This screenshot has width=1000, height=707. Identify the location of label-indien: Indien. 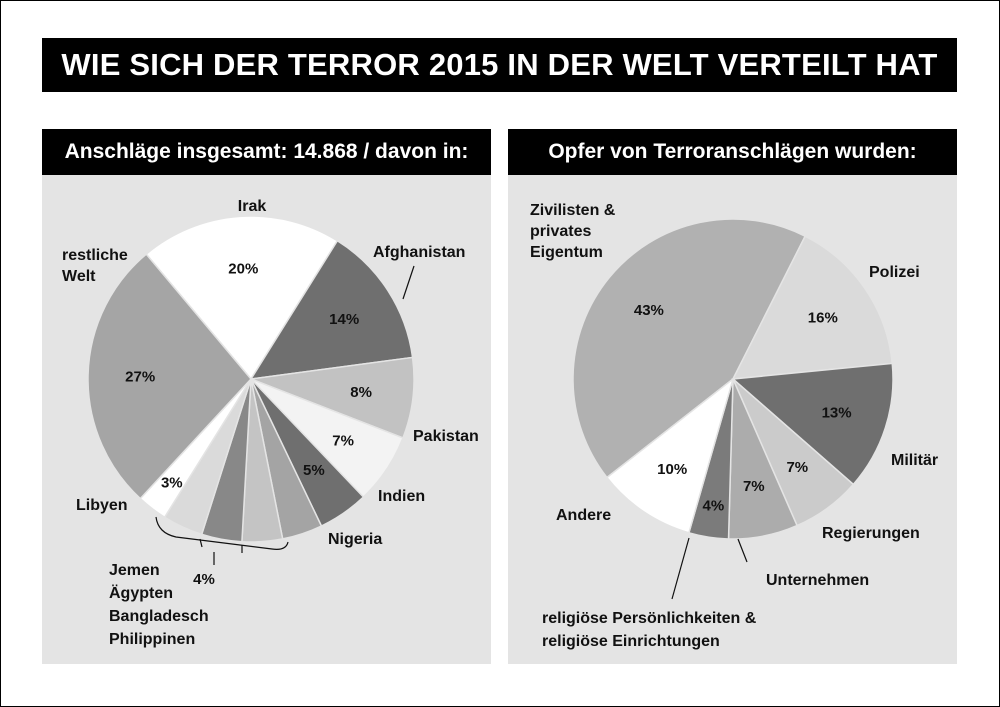
(401, 496).